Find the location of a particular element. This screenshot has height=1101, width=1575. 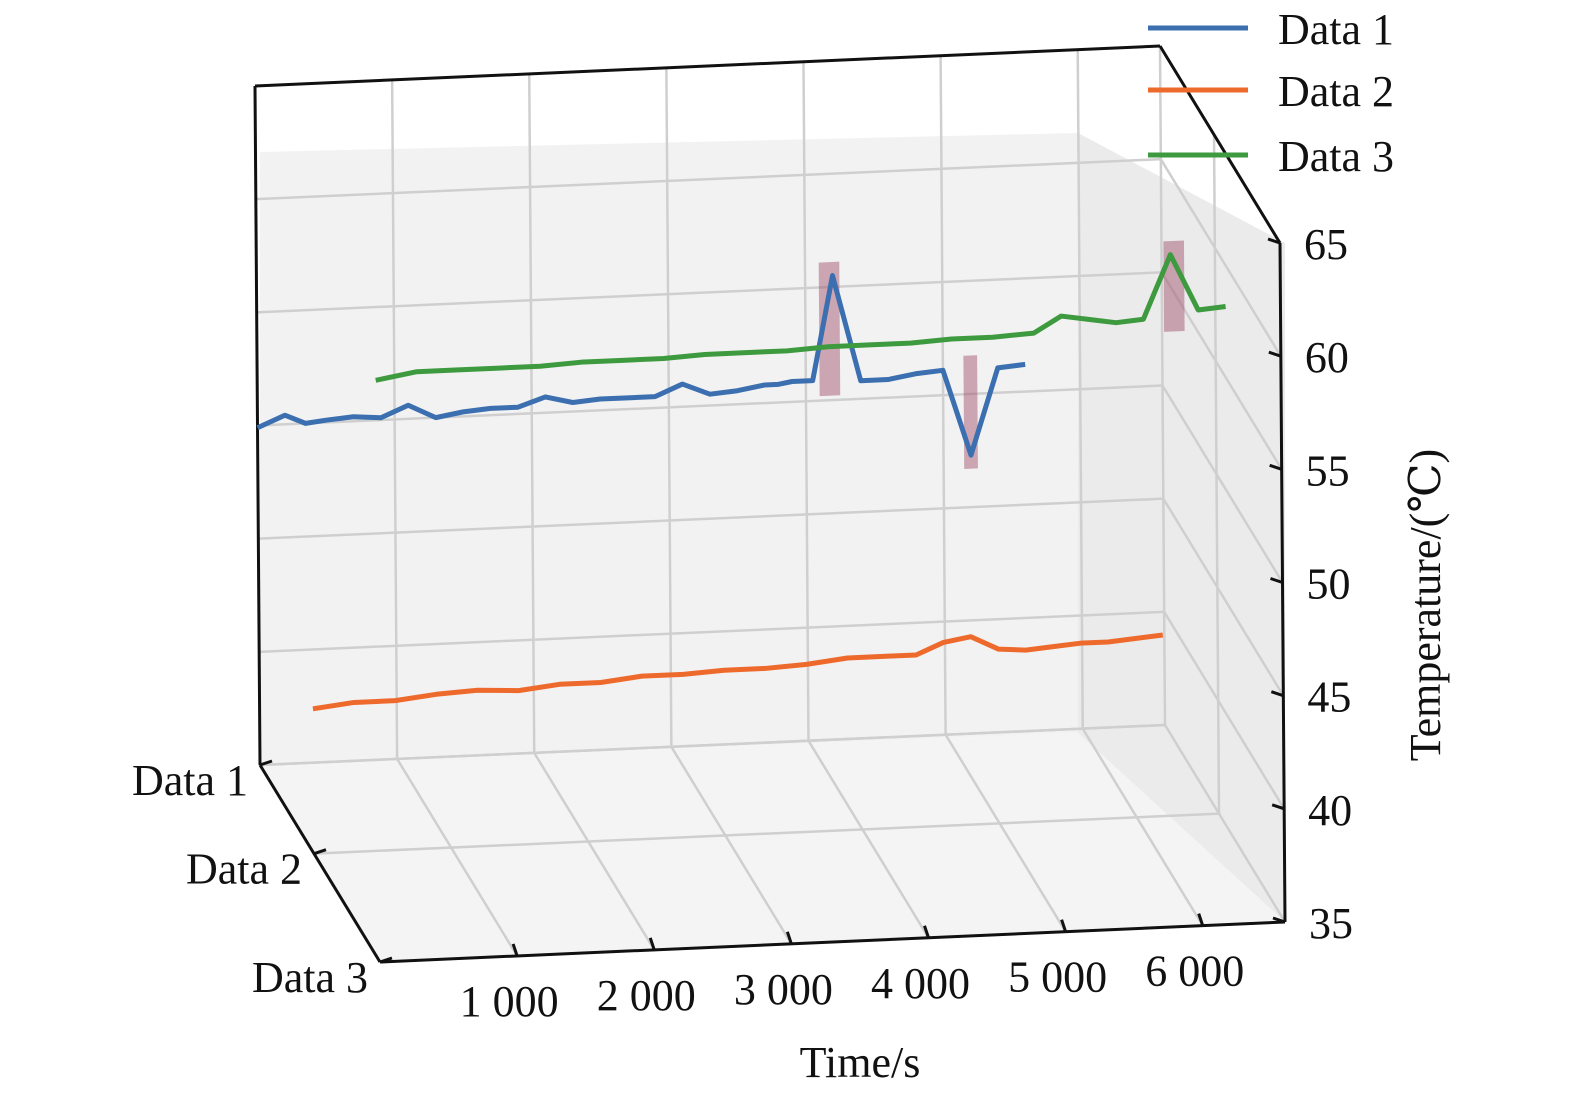

z-tick-label-0: 35 is located at coordinates (1331, 923).